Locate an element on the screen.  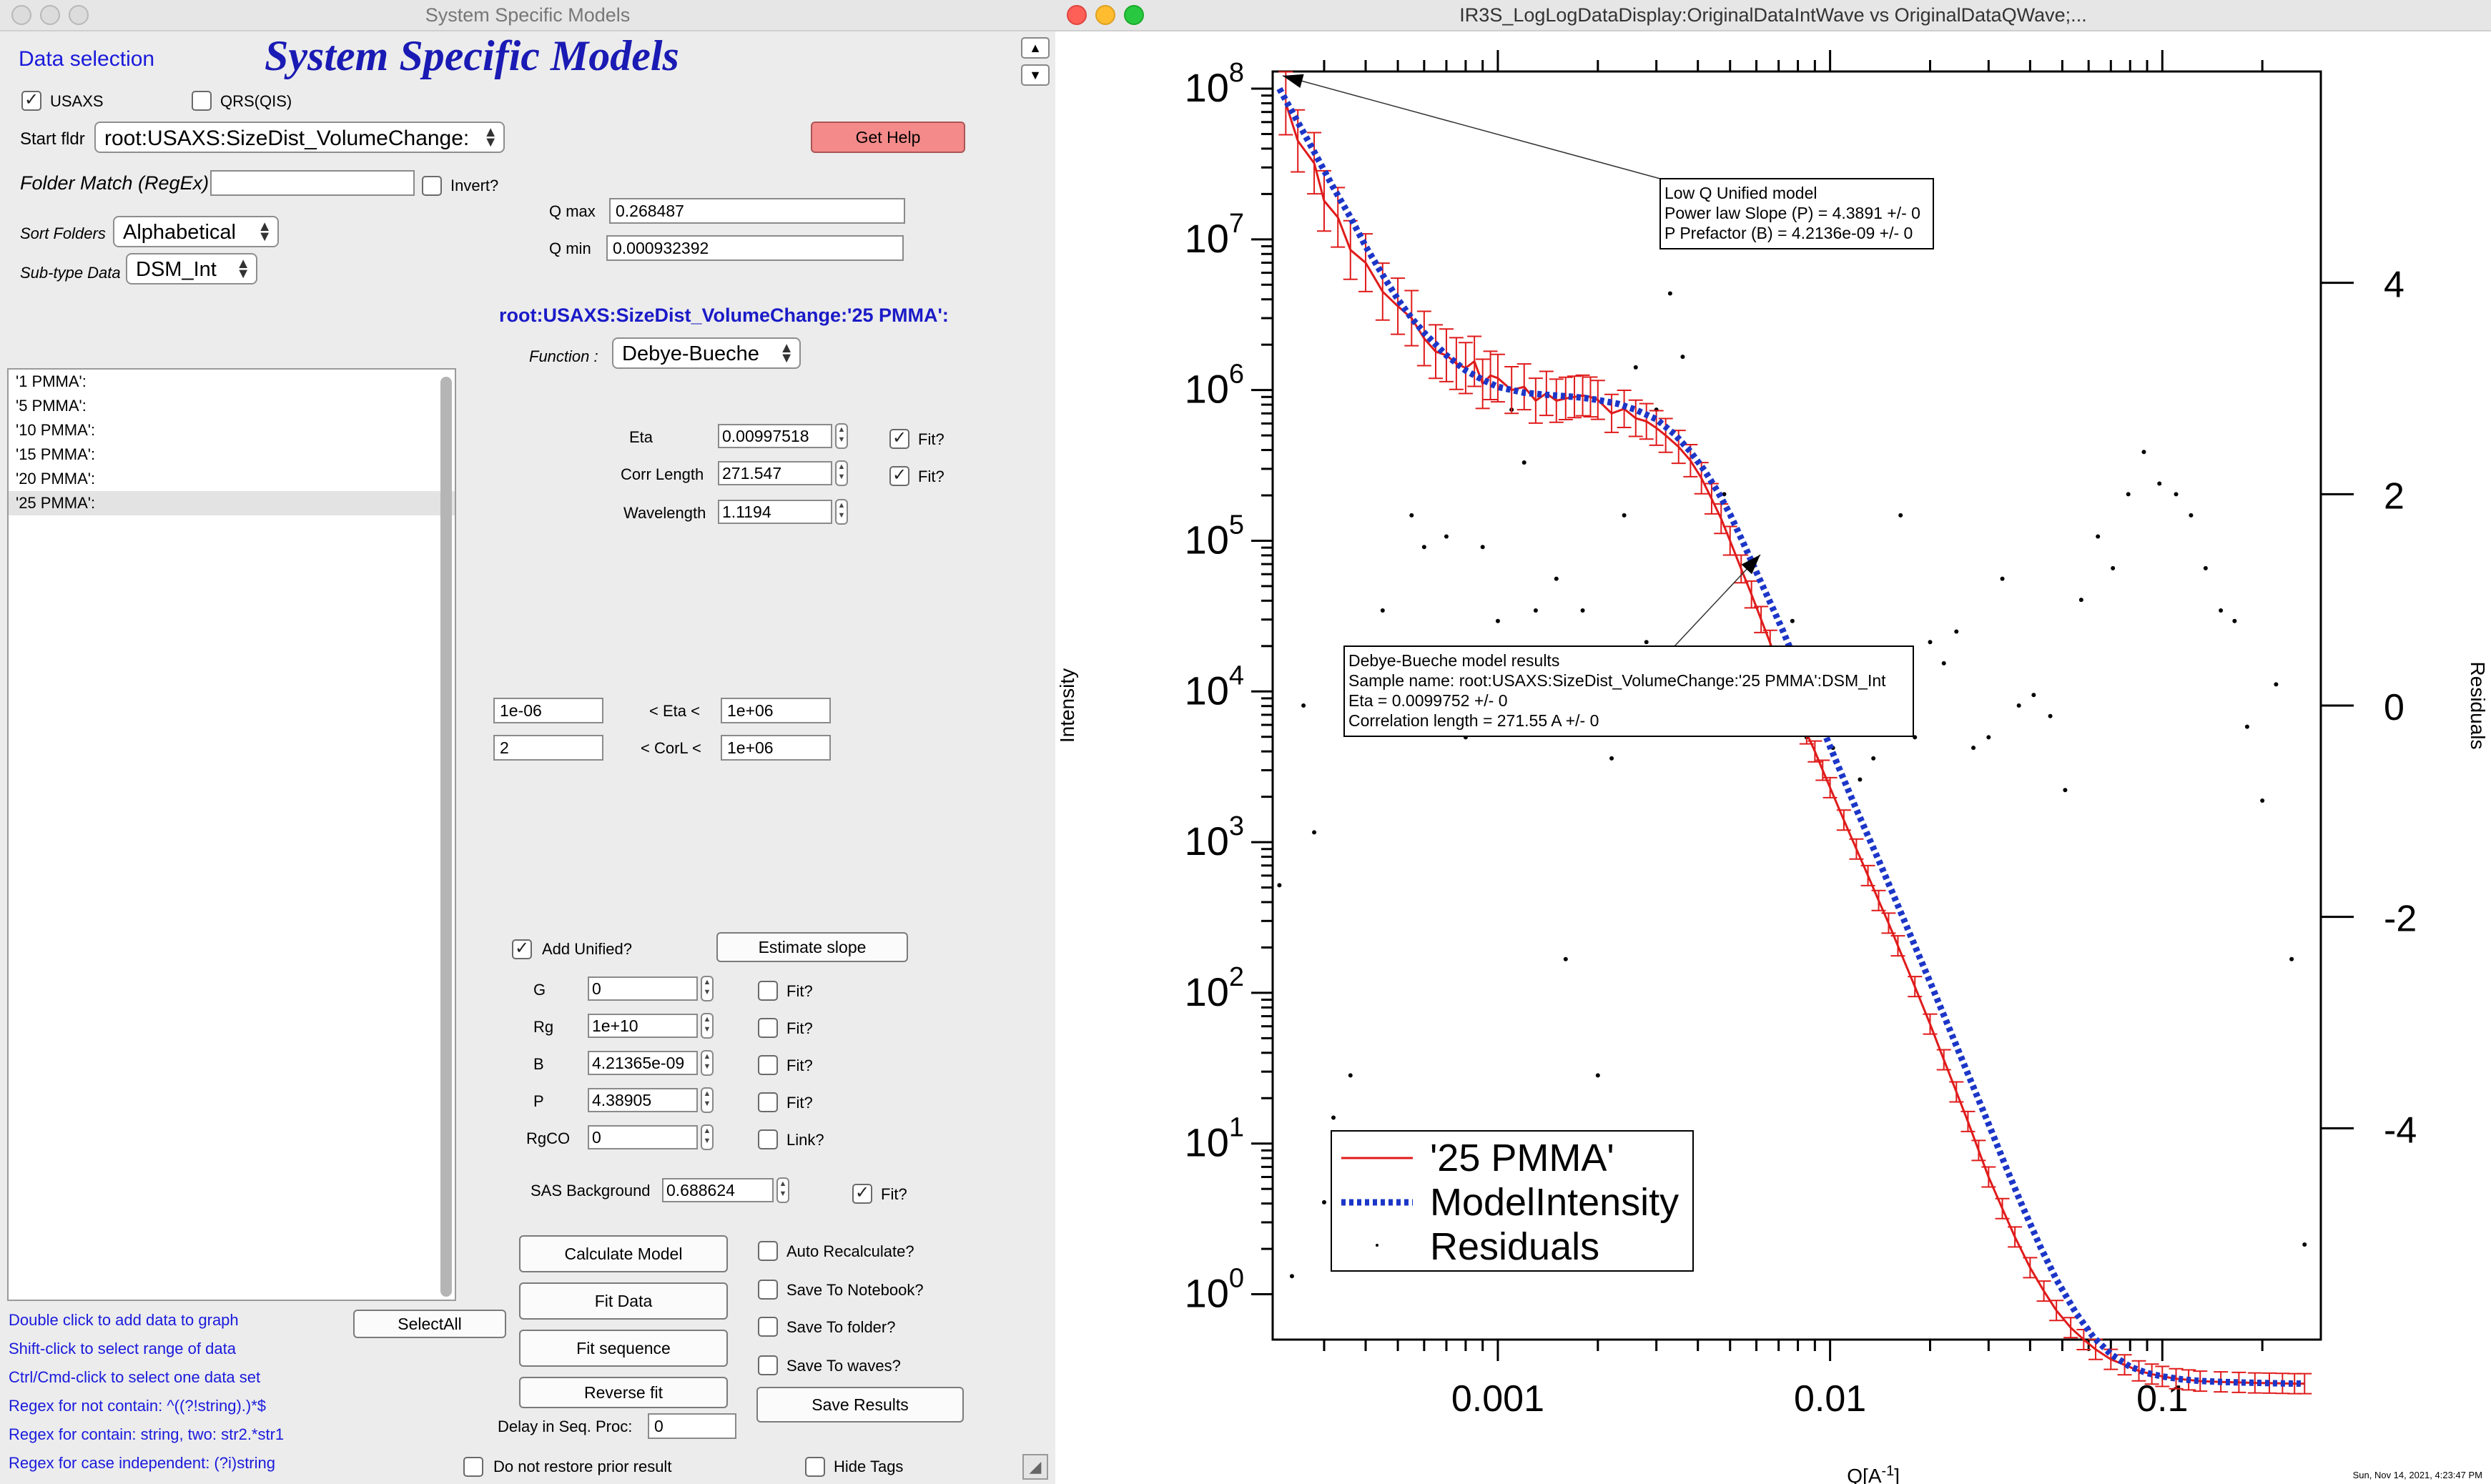
unified-b-input: 4.21365e-09 is located at coordinates (643, 1063).